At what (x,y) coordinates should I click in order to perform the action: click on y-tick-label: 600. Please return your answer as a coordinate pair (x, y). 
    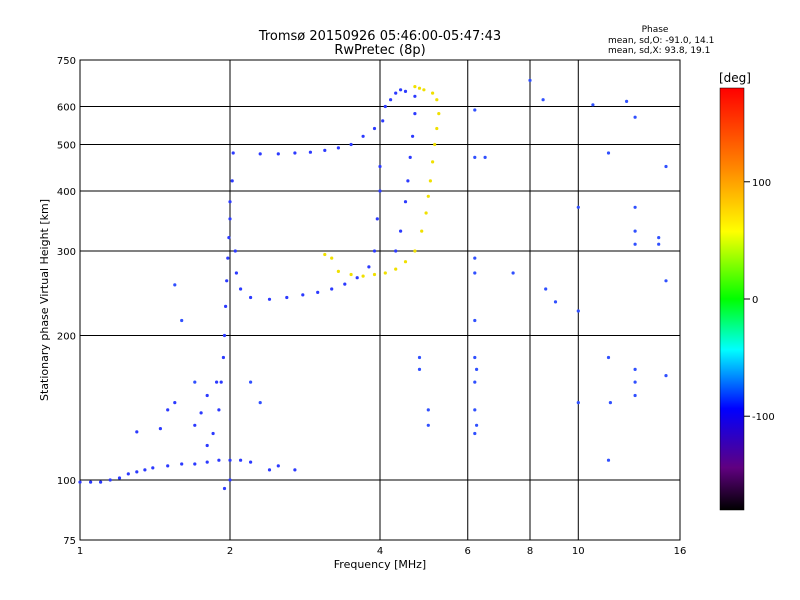
    Looking at the image, I should click on (66, 108).